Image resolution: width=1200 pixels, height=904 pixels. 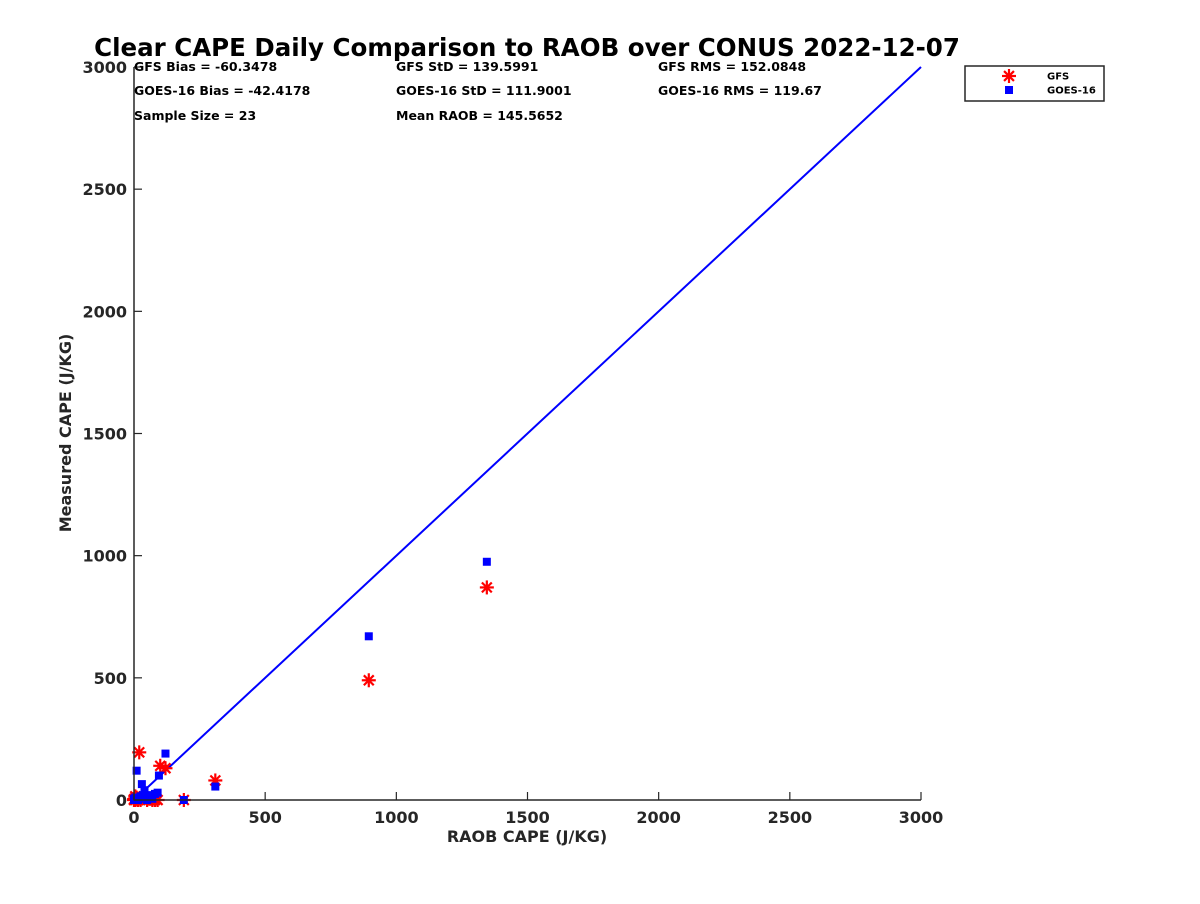 What do you see at coordinates (467, 66) in the screenshot?
I see `stats-text: GFS StD = 139.5991` at bounding box center [467, 66].